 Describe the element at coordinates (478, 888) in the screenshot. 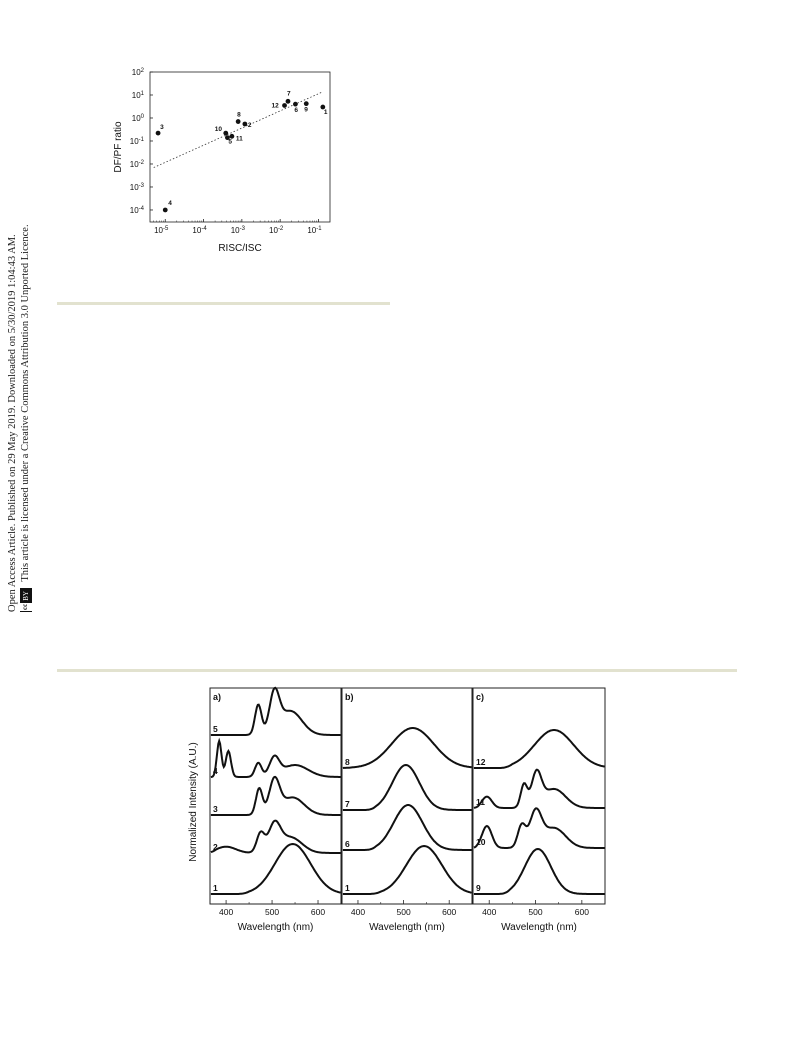

I see `series-label-9: 9` at that location.